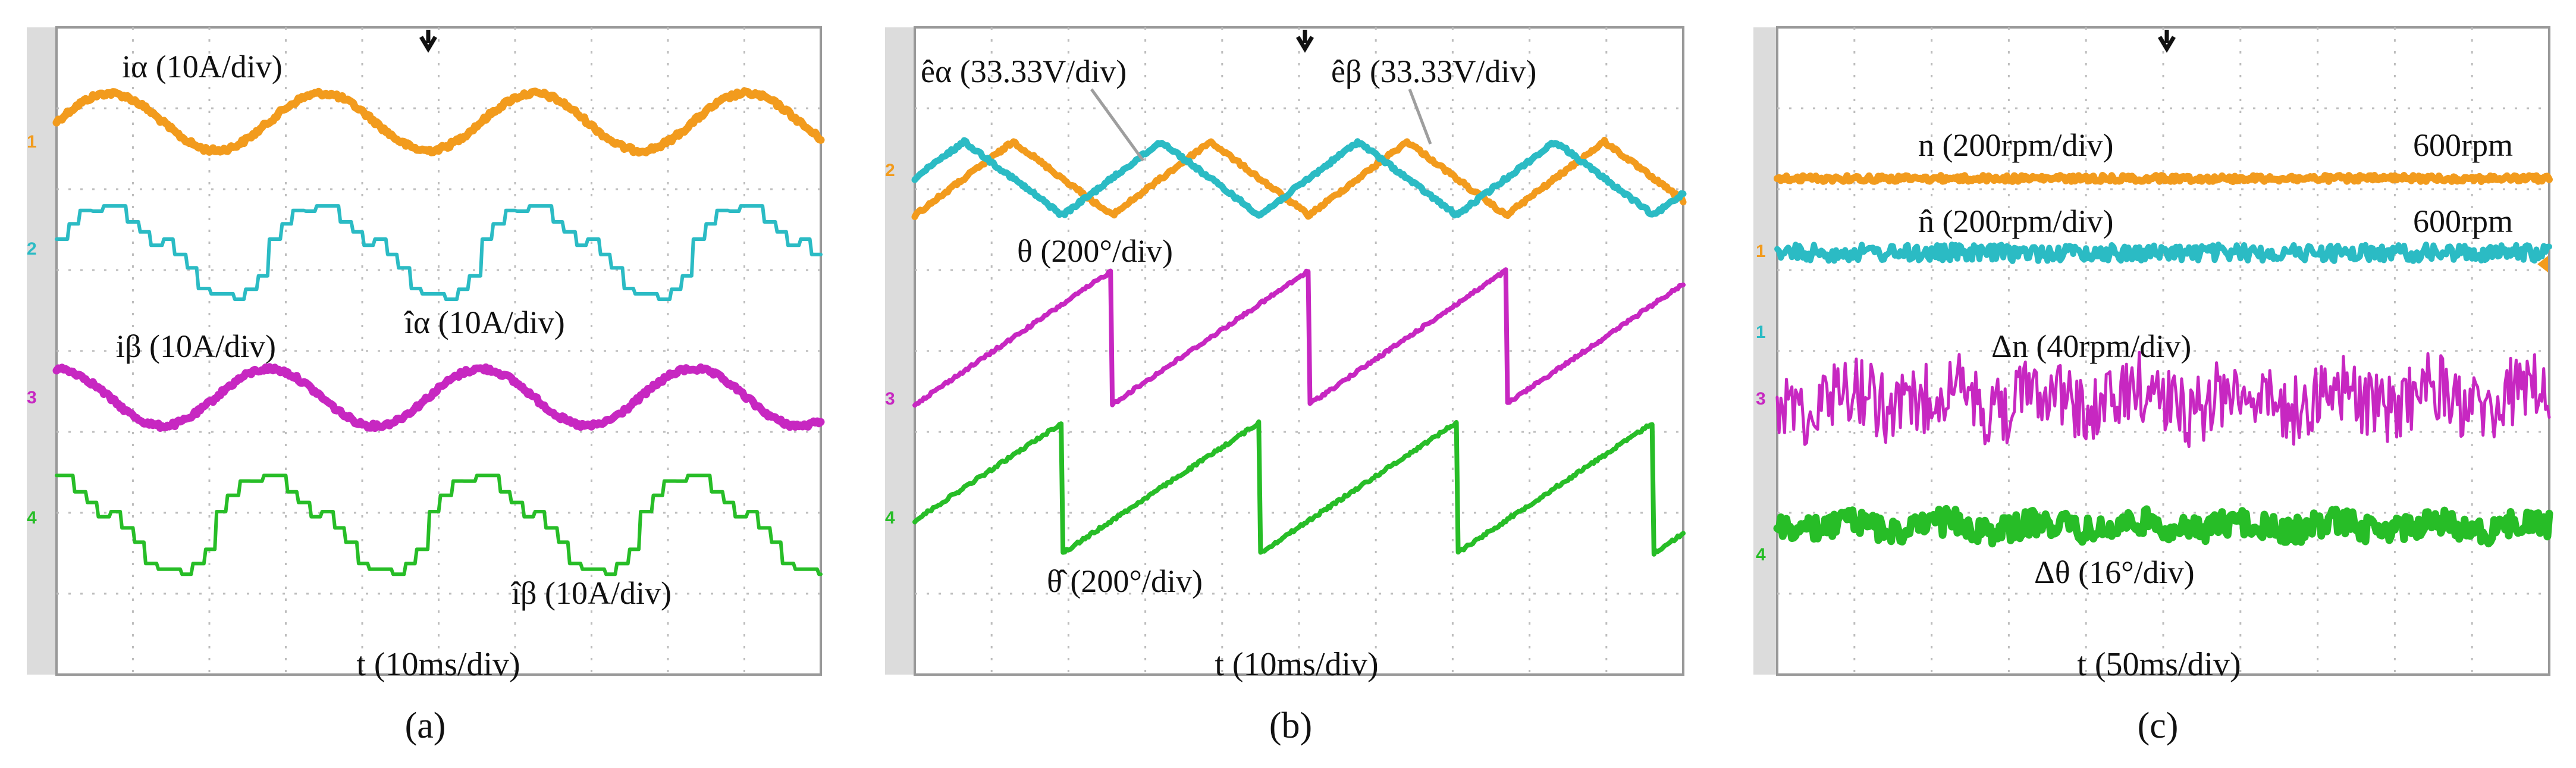  Describe the element at coordinates (1095, 251) in the screenshot. I see `label-theta: θ (200°/div)` at that location.